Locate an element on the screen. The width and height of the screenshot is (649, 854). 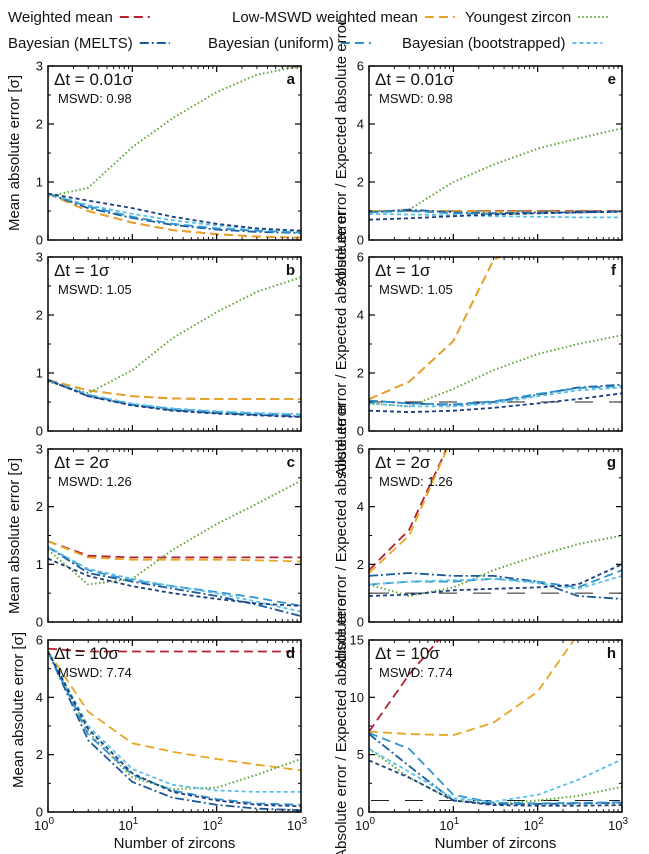
x-tick-label: 10³ is located at coordinates (297, 824).